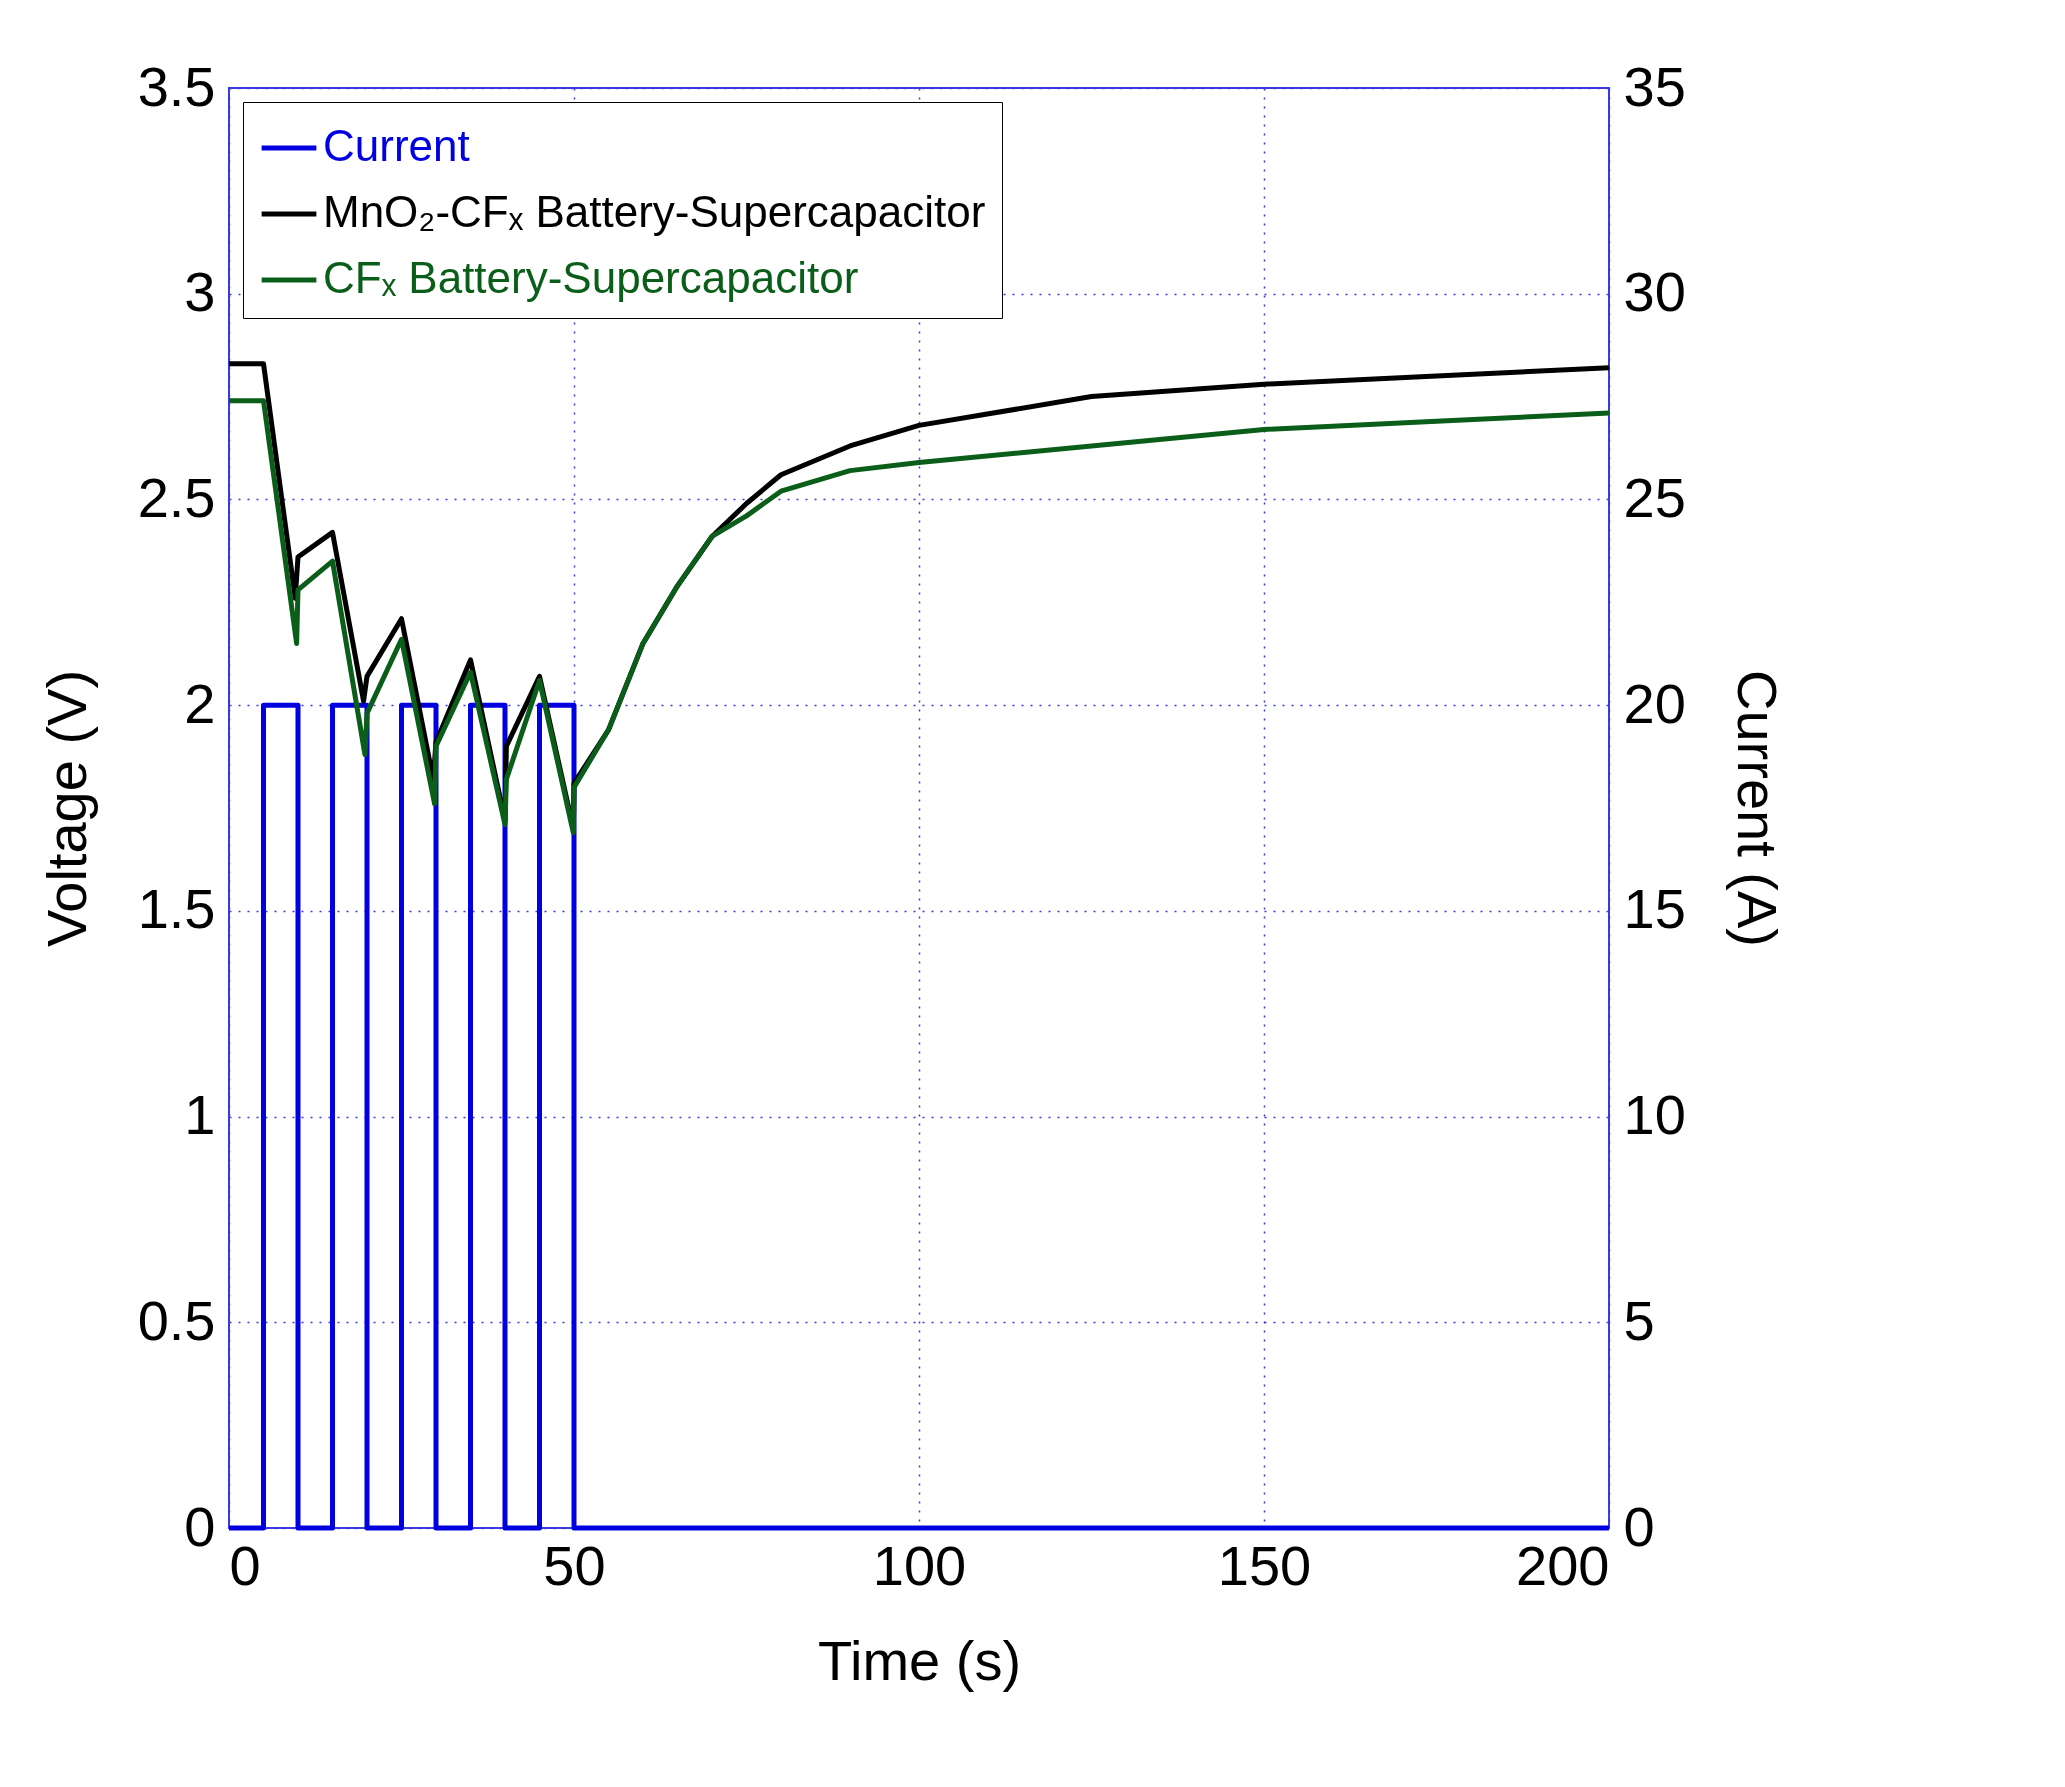 Image resolution: width=2065 pixels, height=1787 pixels. Describe the element at coordinates (200, 703) in the screenshot. I see `y-tick-label: 2` at that location.